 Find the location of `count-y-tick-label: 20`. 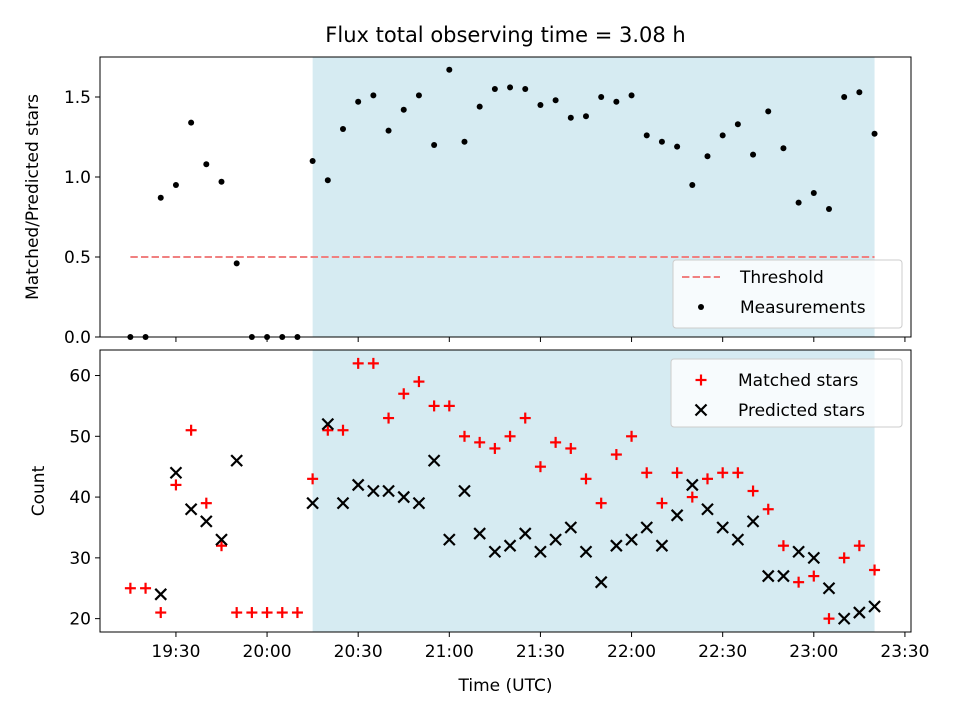

count-y-tick-label: 20 is located at coordinates (80, 620).